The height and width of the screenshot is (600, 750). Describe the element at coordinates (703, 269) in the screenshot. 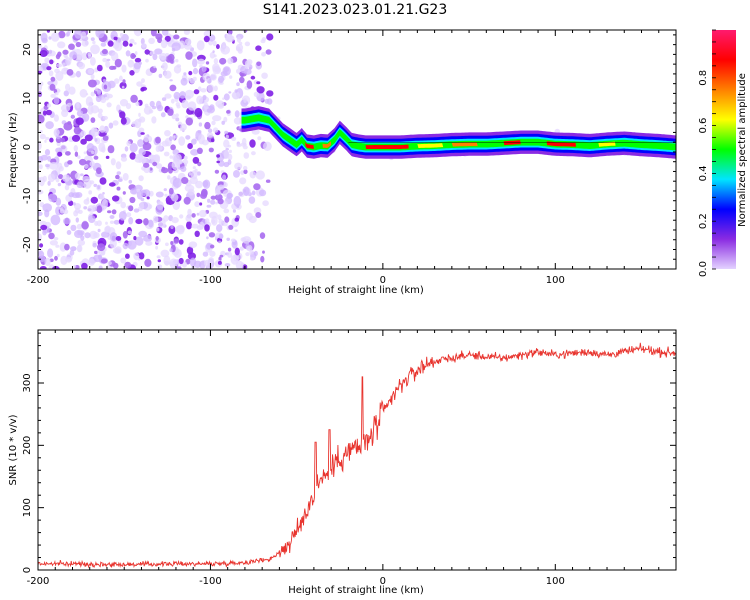

I see `colorbar-tick-label: 0.0` at that location.